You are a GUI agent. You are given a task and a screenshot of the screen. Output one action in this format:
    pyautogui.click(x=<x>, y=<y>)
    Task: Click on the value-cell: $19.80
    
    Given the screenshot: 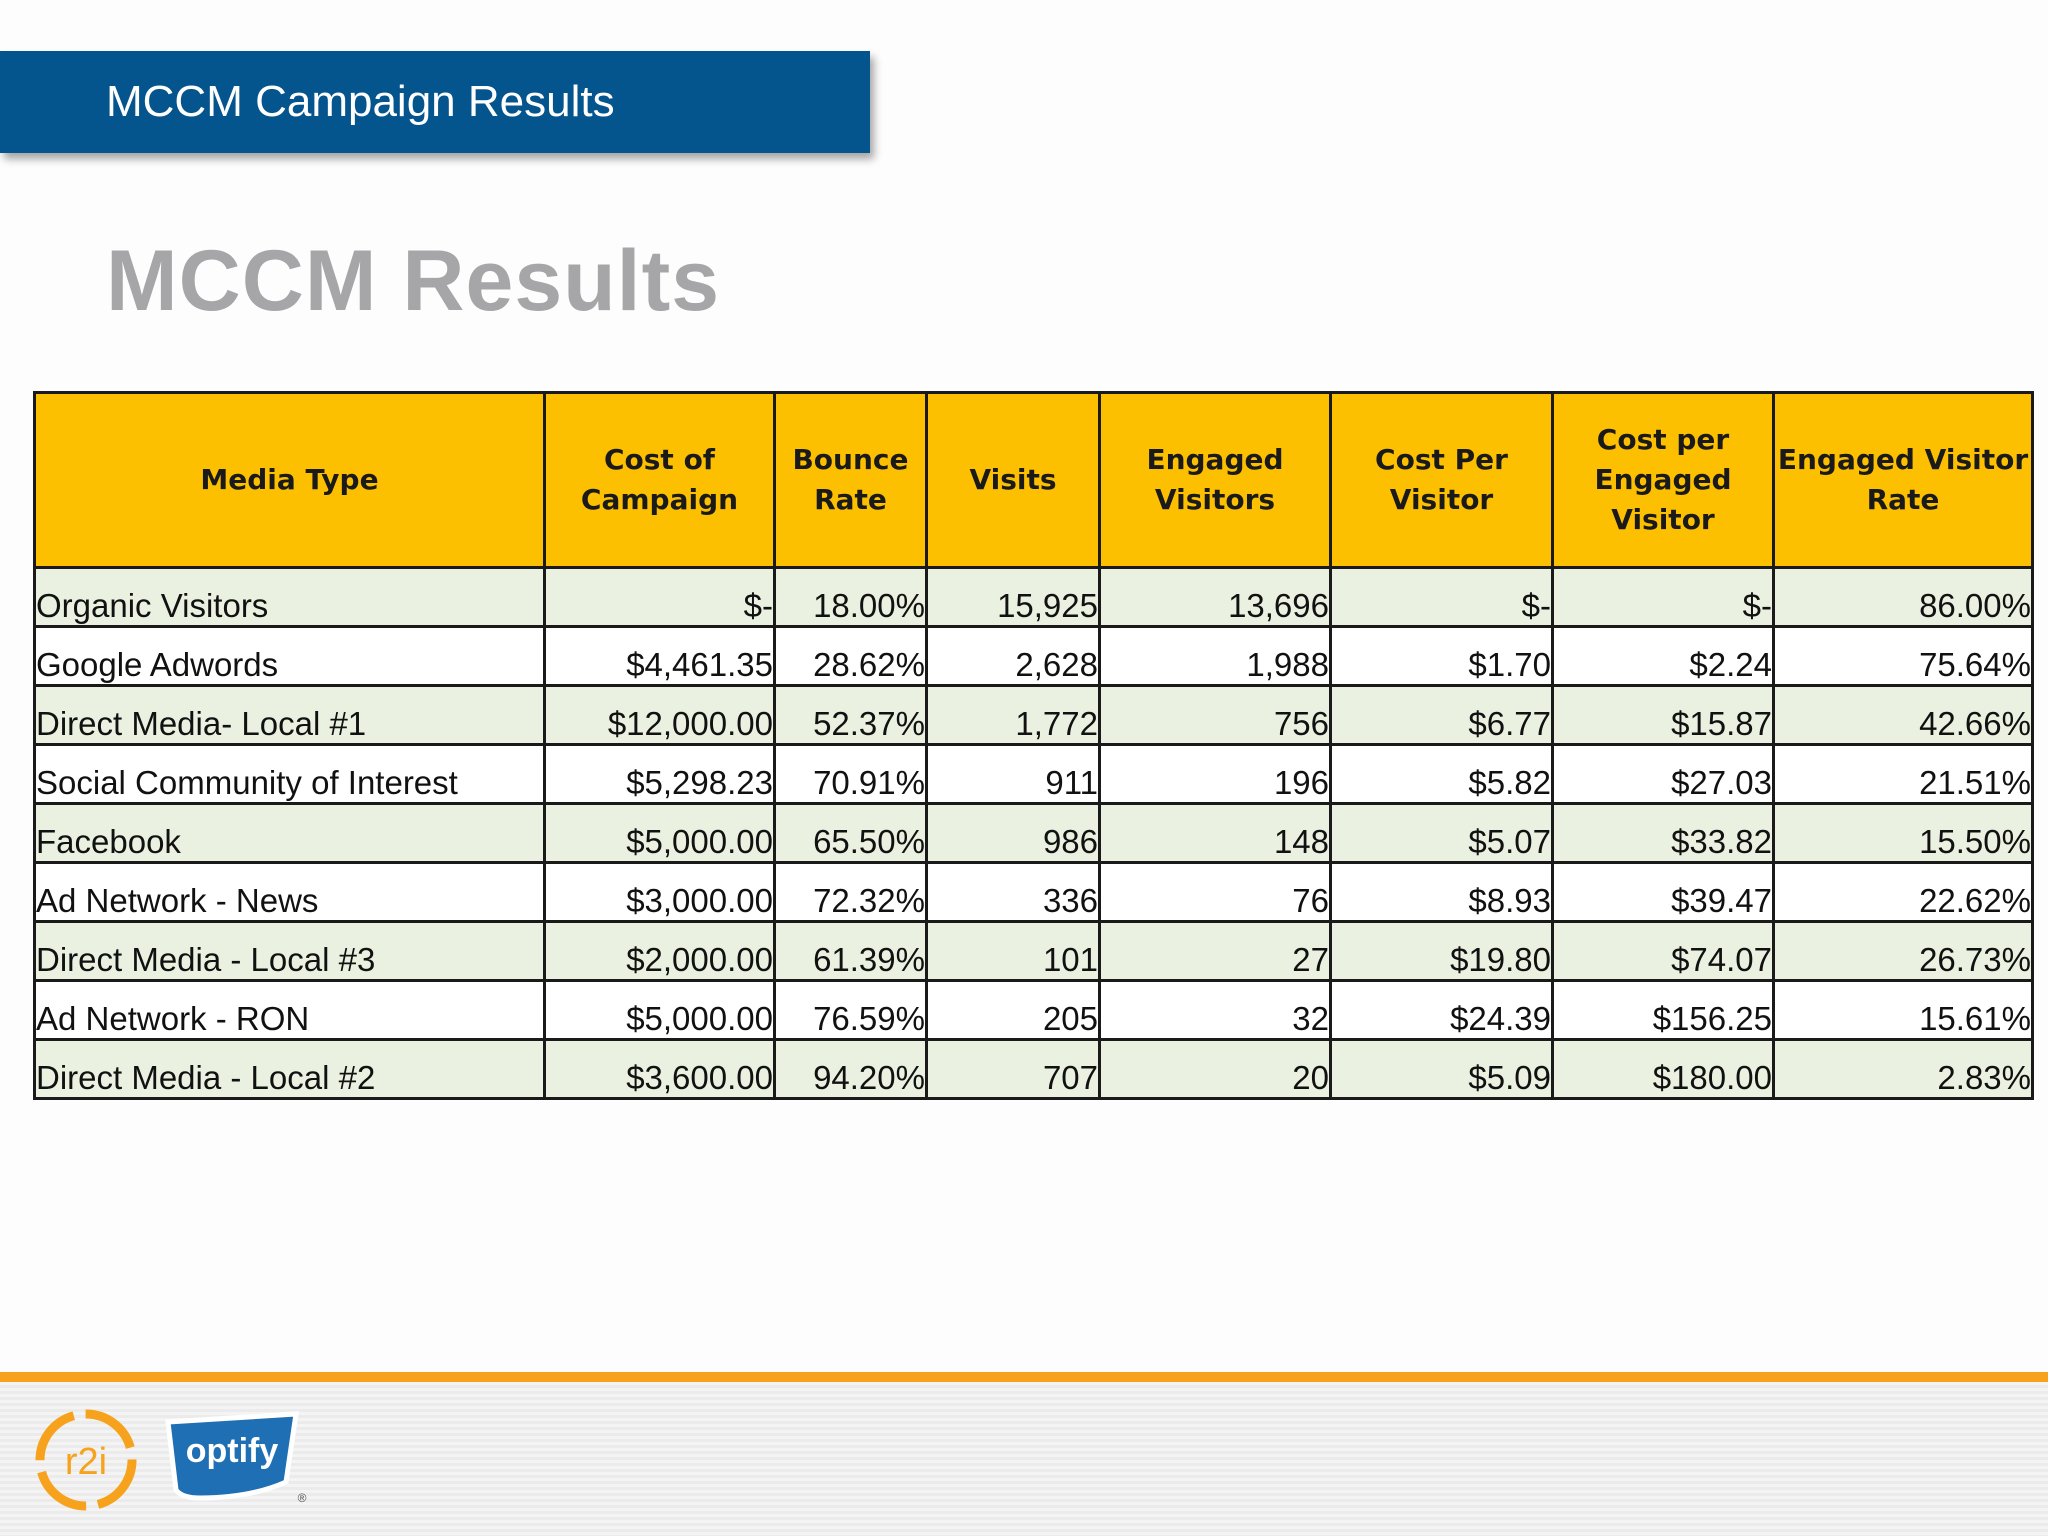 What is the action you would take?
    pyautogui.click(x=1441, y=951)
    